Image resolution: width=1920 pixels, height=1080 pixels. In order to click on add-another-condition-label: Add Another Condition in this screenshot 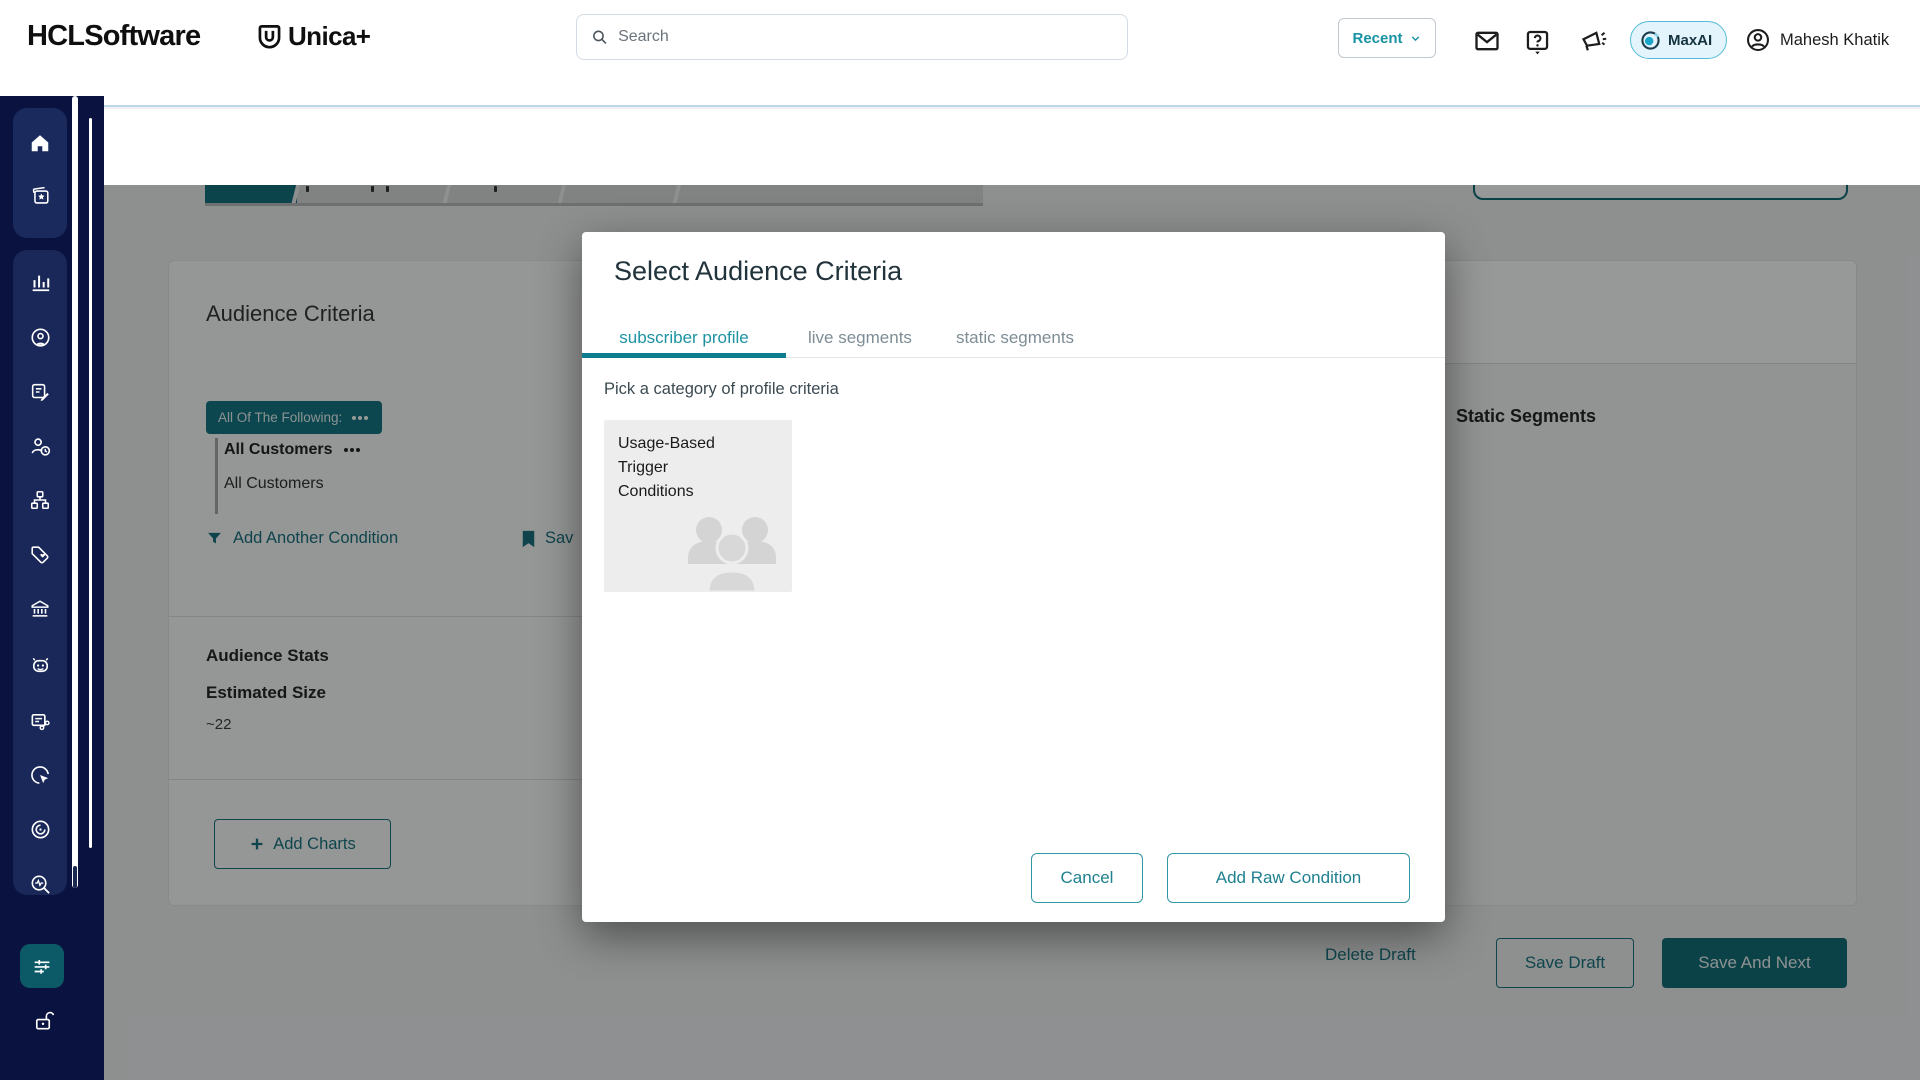, I will do `click(316, 538)`.